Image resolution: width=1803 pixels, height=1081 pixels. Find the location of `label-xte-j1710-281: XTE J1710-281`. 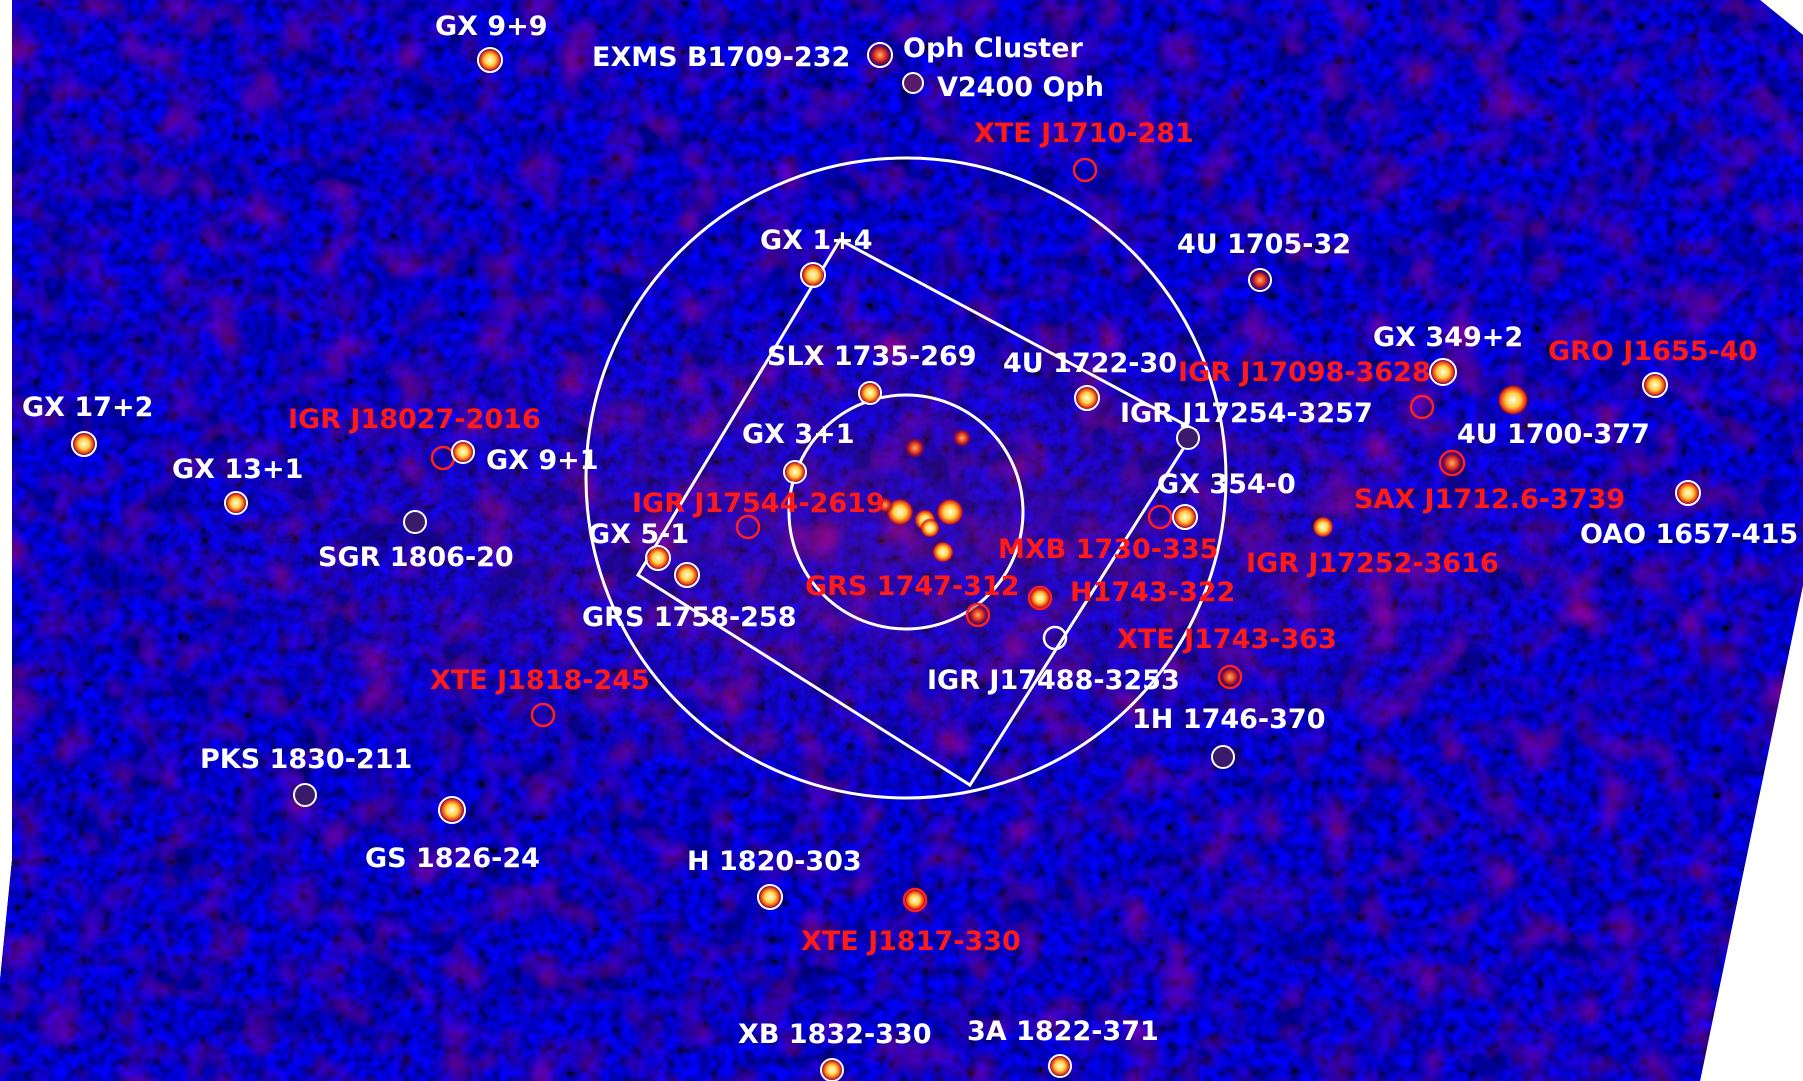

label-xte-j1710-281: XTE J1710-281 is located at coordinates (1084, 133).